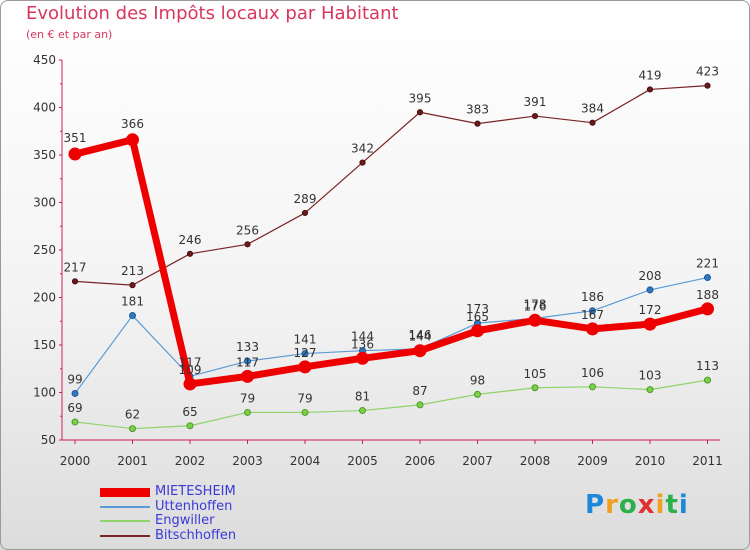 Image resolution: width=750 pixels, height=550 pixels. I want to click on data-label-bitschhoffen: 384, so click(592, 109).